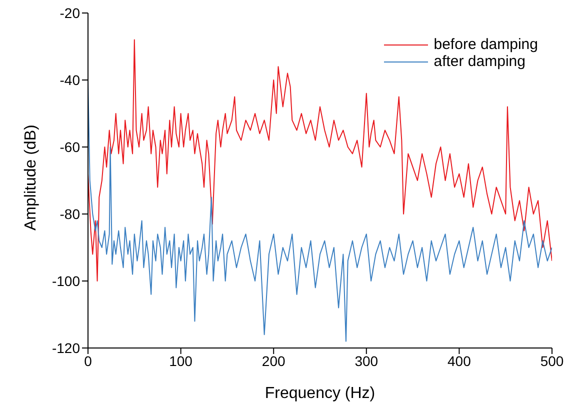 The image size is (572, 418). What do you see at coordinates (460, 360) in the screenshot?
I see `x-tick-label: 400` at bounding box center [460, 360].